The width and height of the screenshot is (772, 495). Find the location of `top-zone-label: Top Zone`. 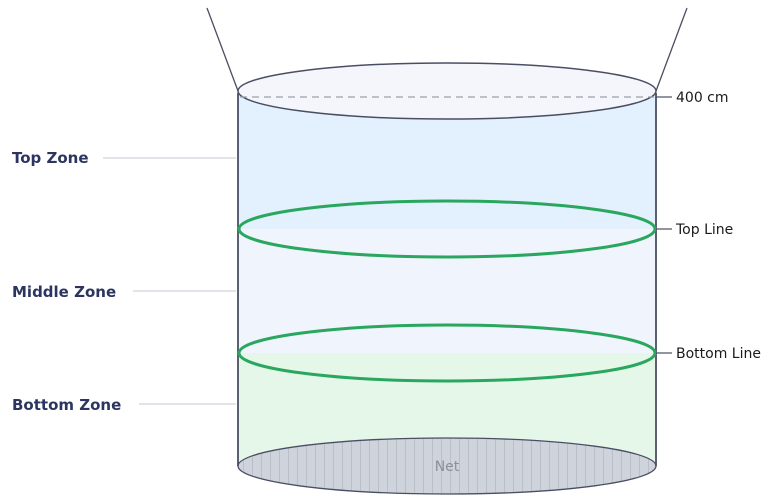

top-zone-label: Top Zone is located at coordinates (50, 158).